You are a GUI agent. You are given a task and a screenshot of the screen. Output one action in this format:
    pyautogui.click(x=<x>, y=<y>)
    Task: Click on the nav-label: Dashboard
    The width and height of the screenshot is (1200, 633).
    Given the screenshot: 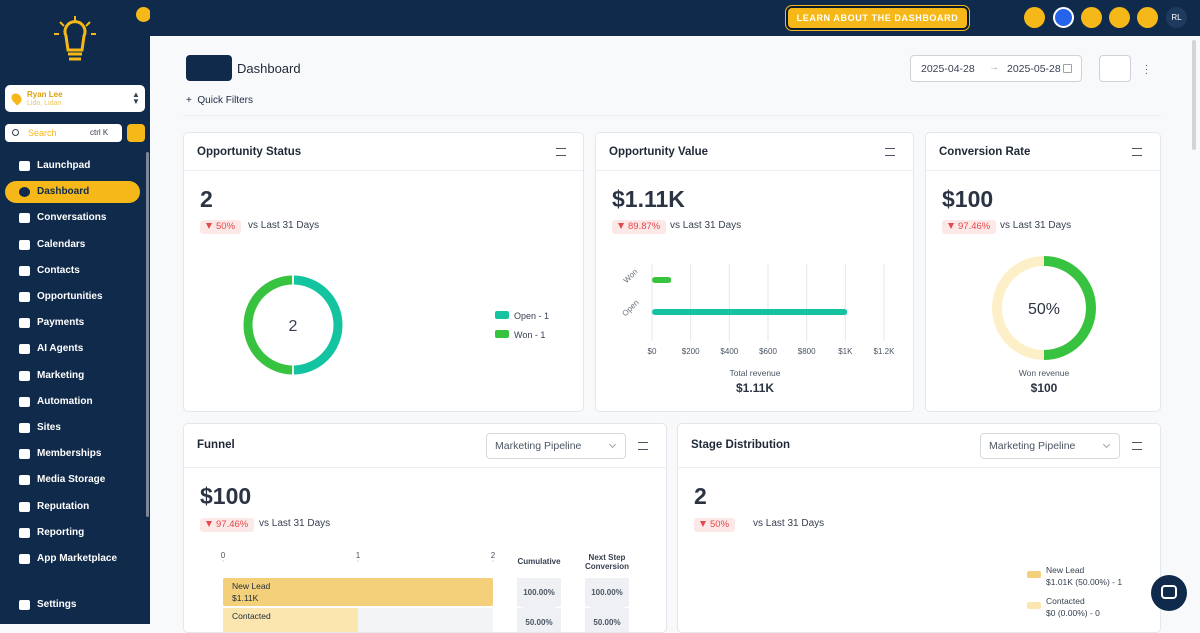 What is the action you would take?
    pyautogui.click(x=63, y=192)
    